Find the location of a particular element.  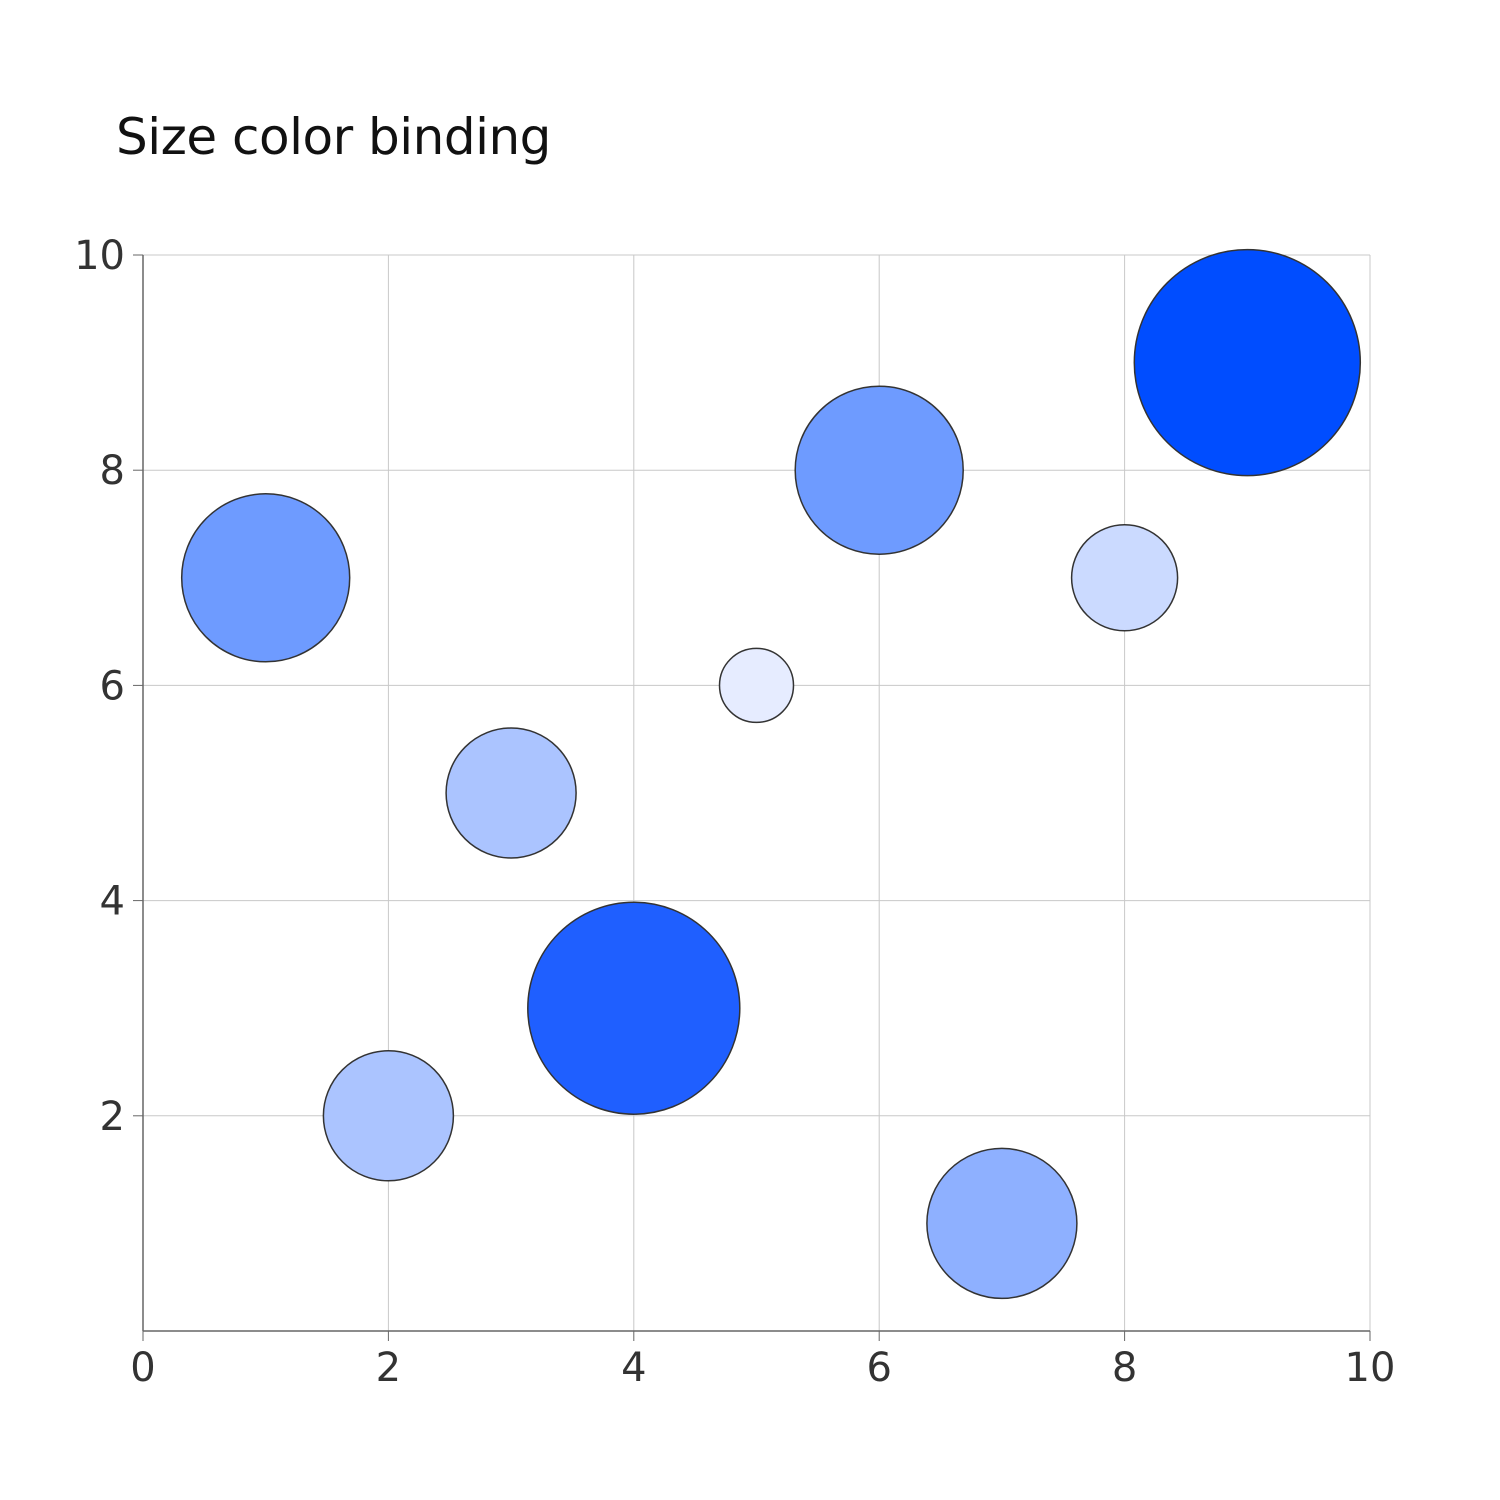

y-tick-label: 6 is located at coordinates (112, 686).